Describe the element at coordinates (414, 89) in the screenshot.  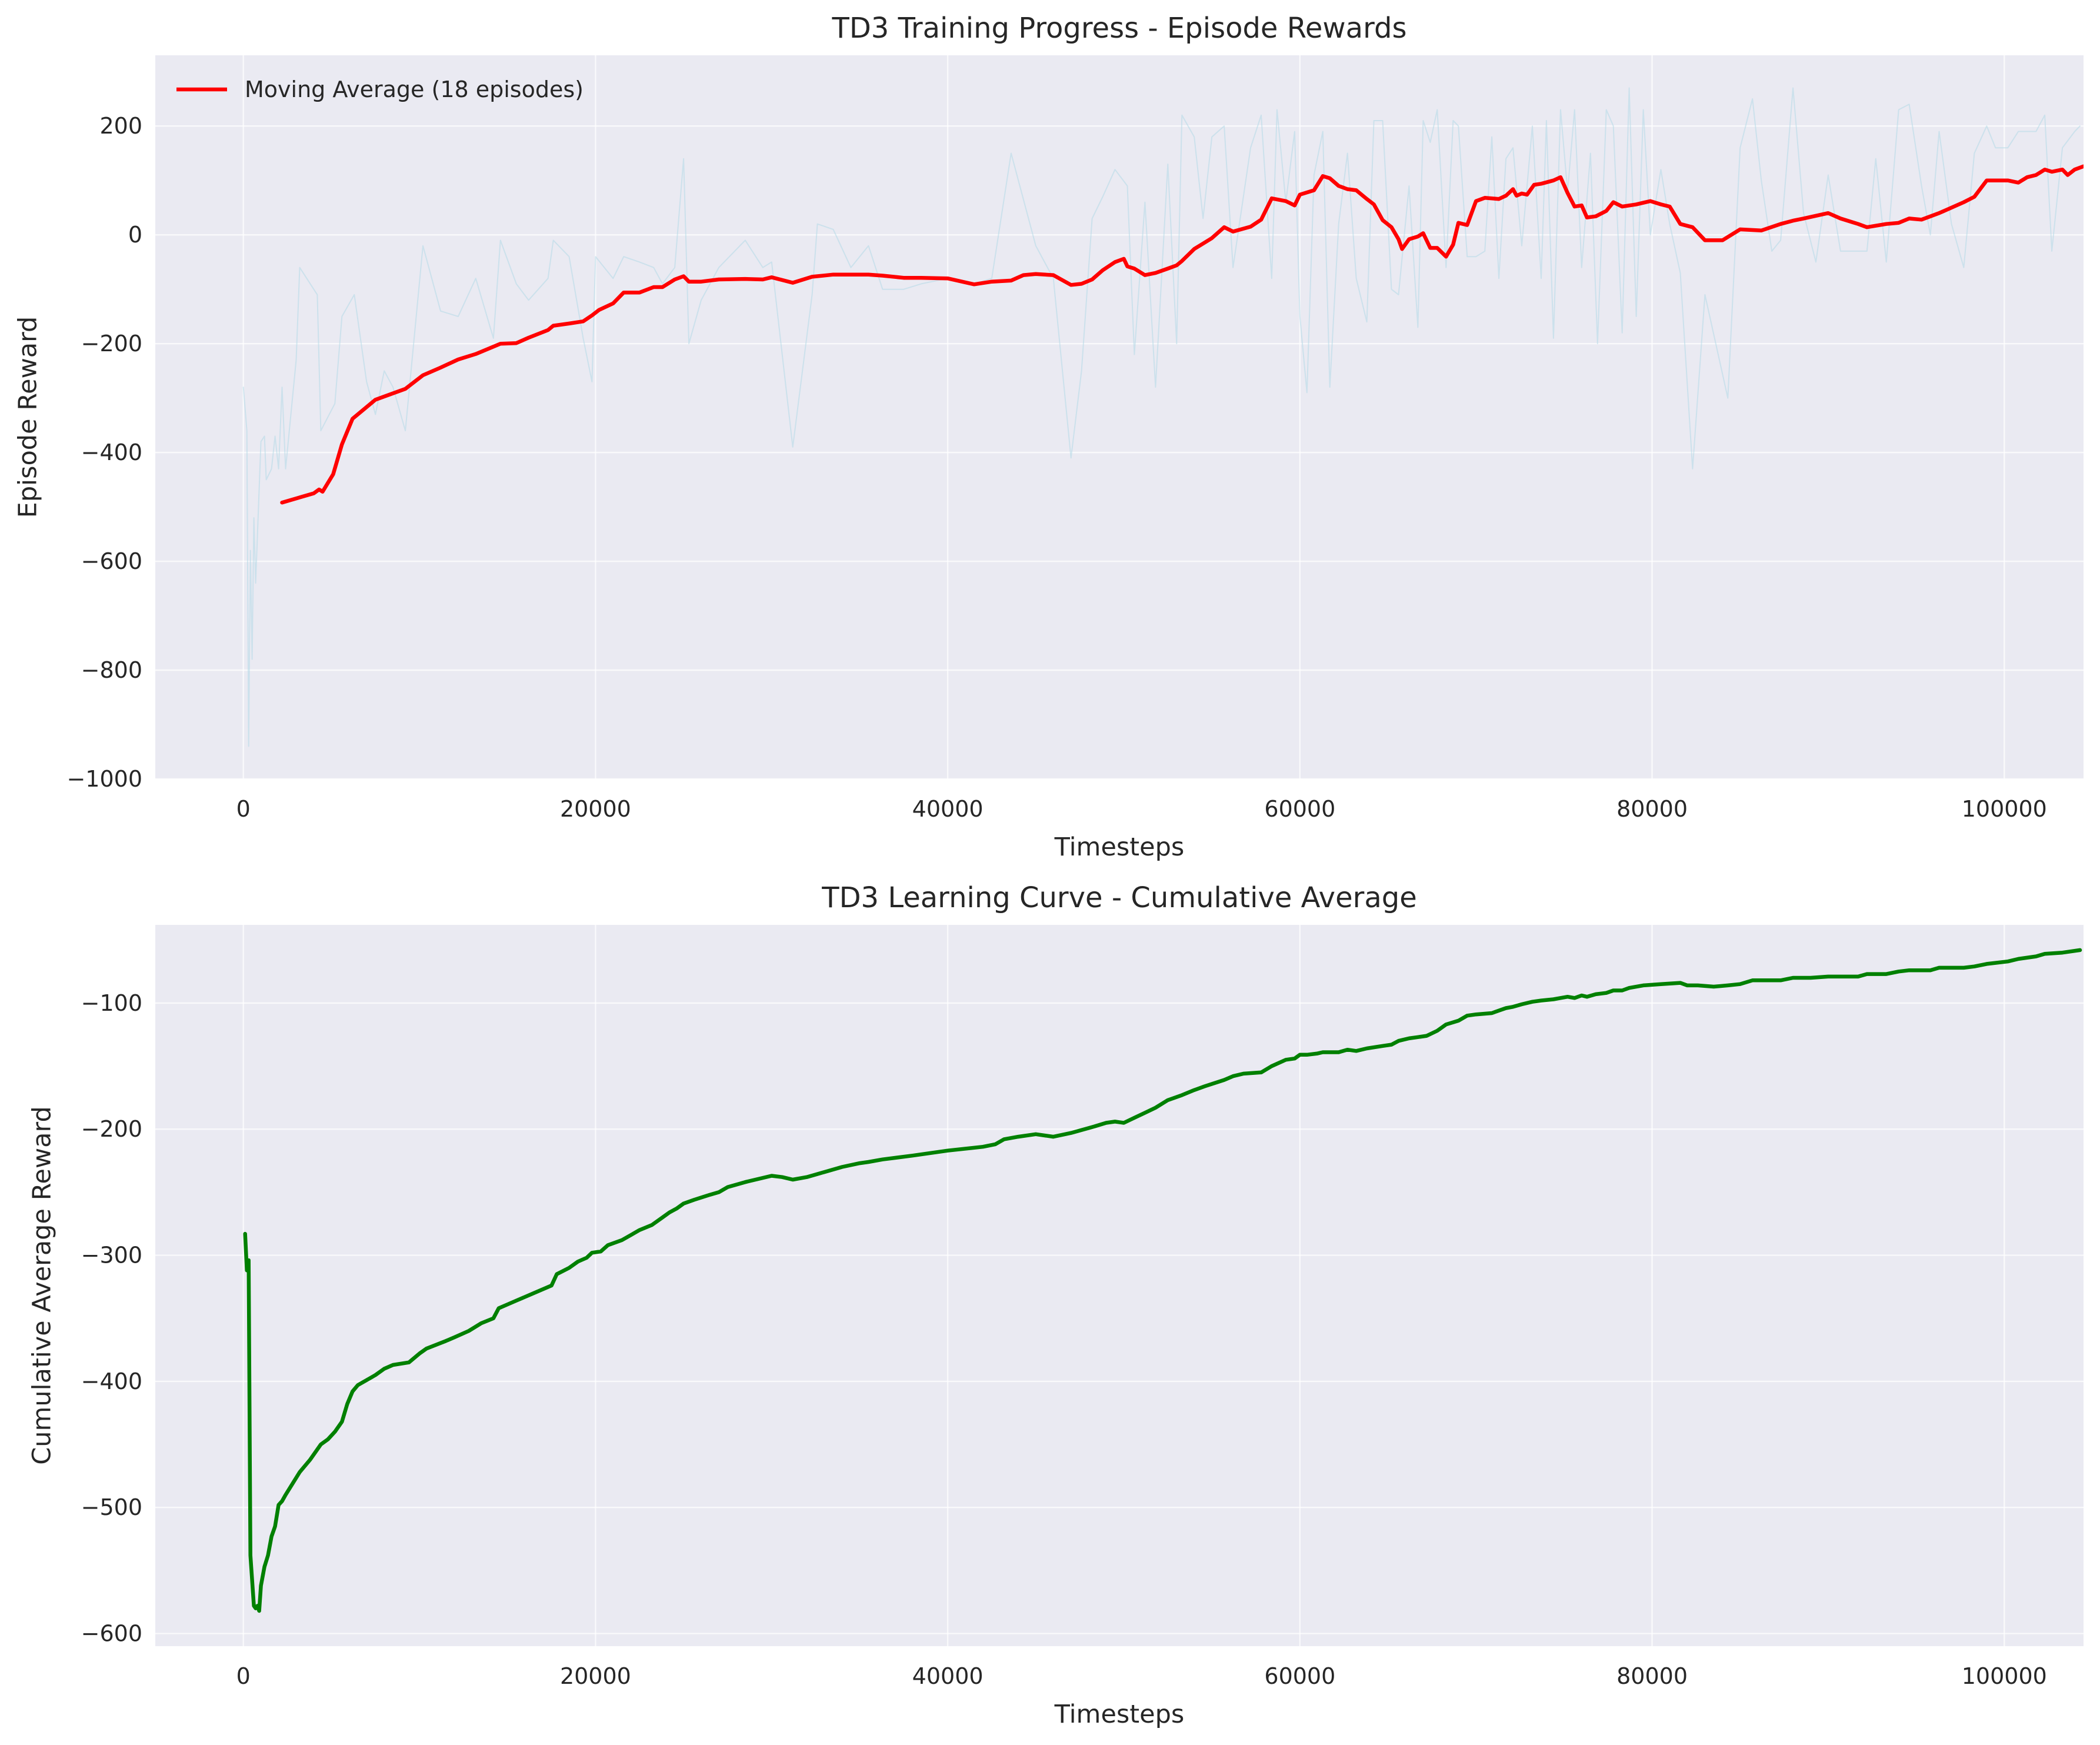
I see `legend-label: Moving Average (18 episodes)` at that location.